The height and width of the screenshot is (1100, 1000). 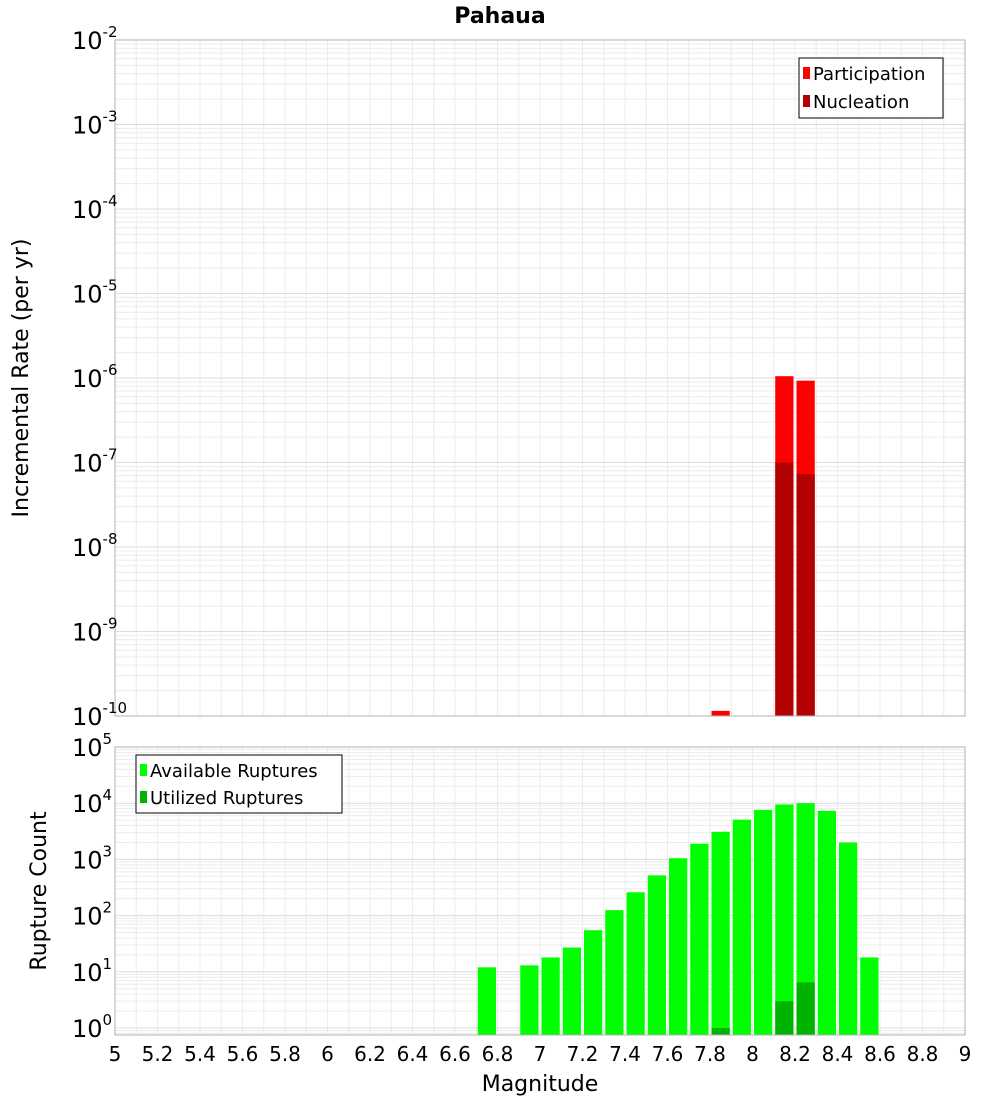 I want to click on nucleation-legend-swatch, so click(x=806, y=101).